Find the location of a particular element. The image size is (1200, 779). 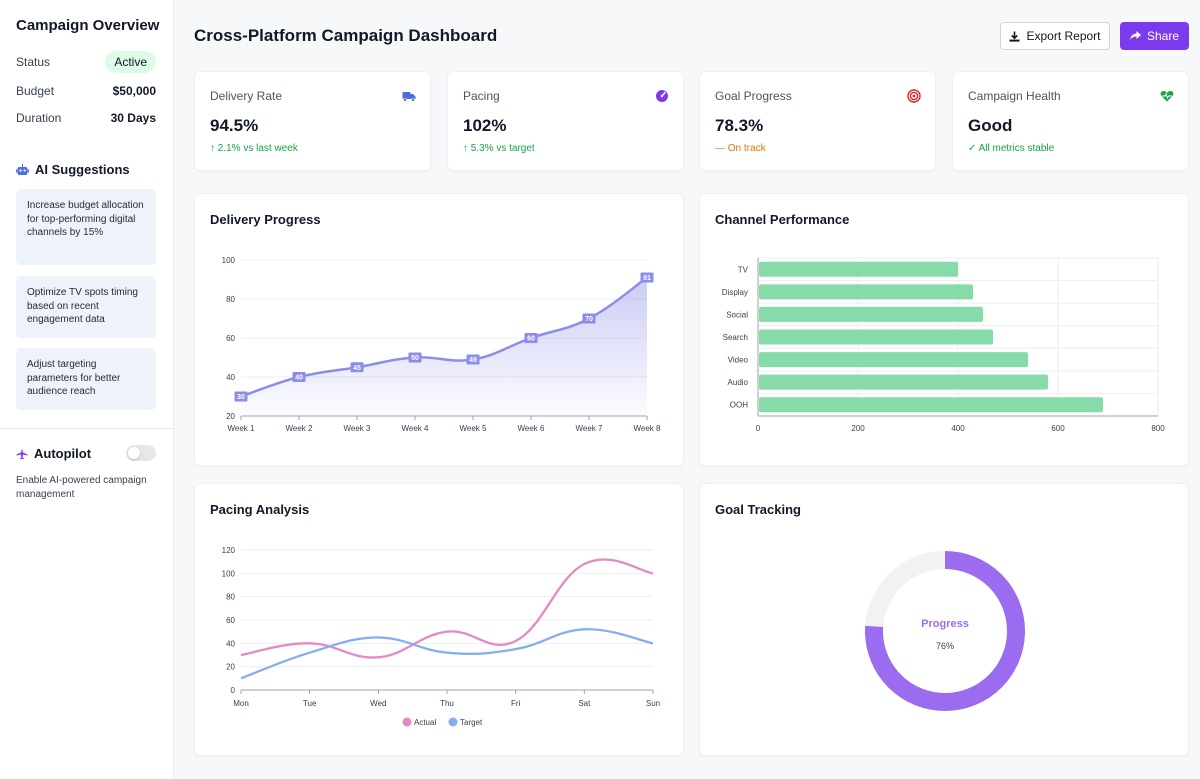

kpi-value: 78.3% is located at coordinates (739, 125).